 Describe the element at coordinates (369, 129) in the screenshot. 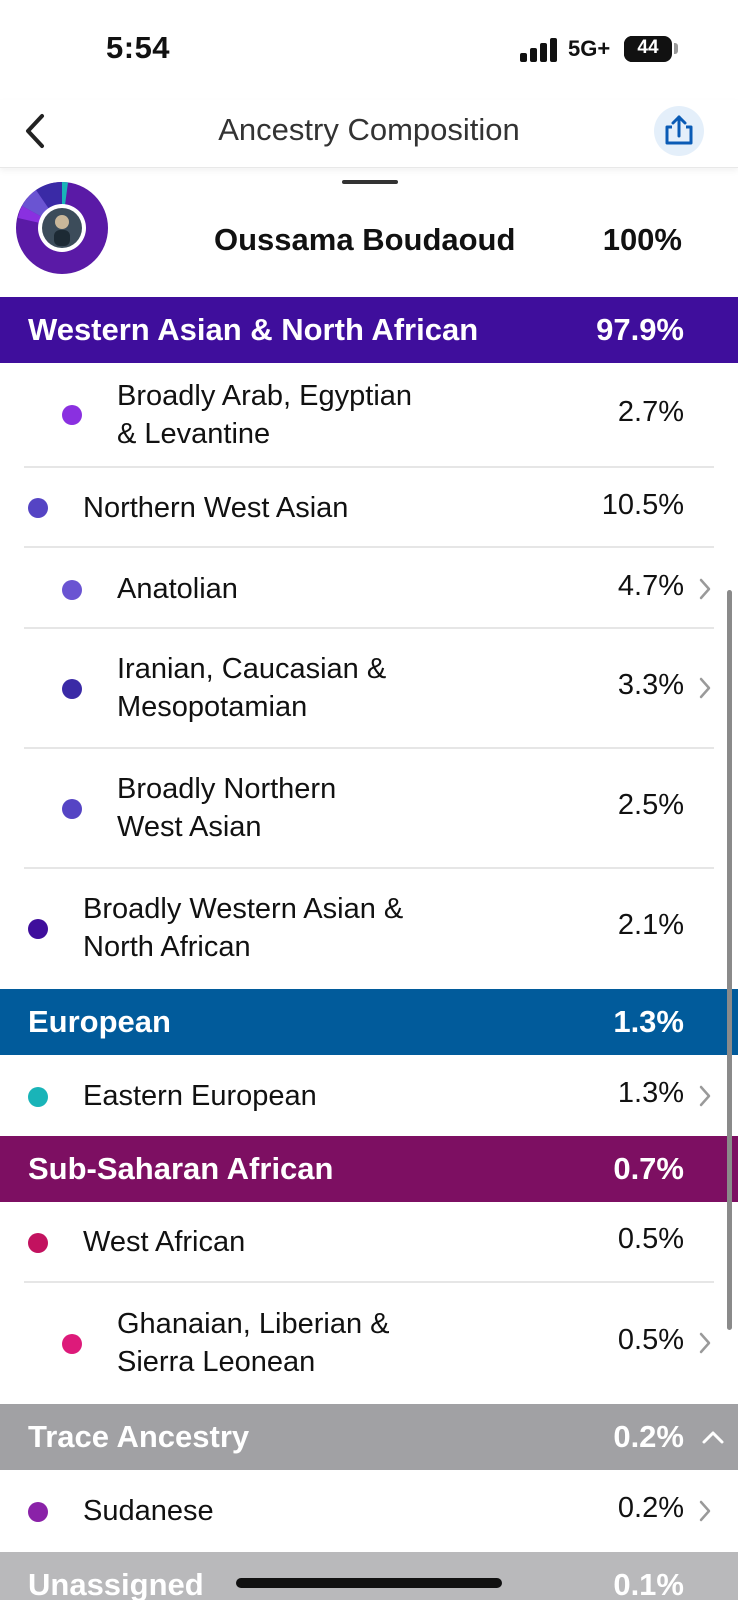

I see `page-title: Ancestry Composition` at that location.